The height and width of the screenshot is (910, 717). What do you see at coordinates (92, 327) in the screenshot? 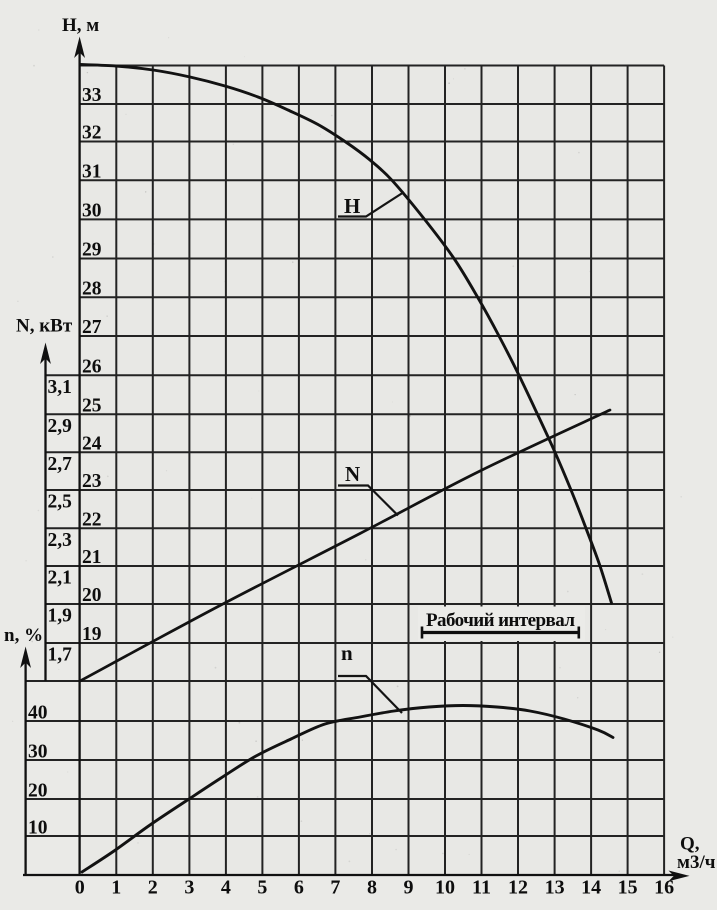
I see `svg-text: 27` at bounding box center [92, 327].